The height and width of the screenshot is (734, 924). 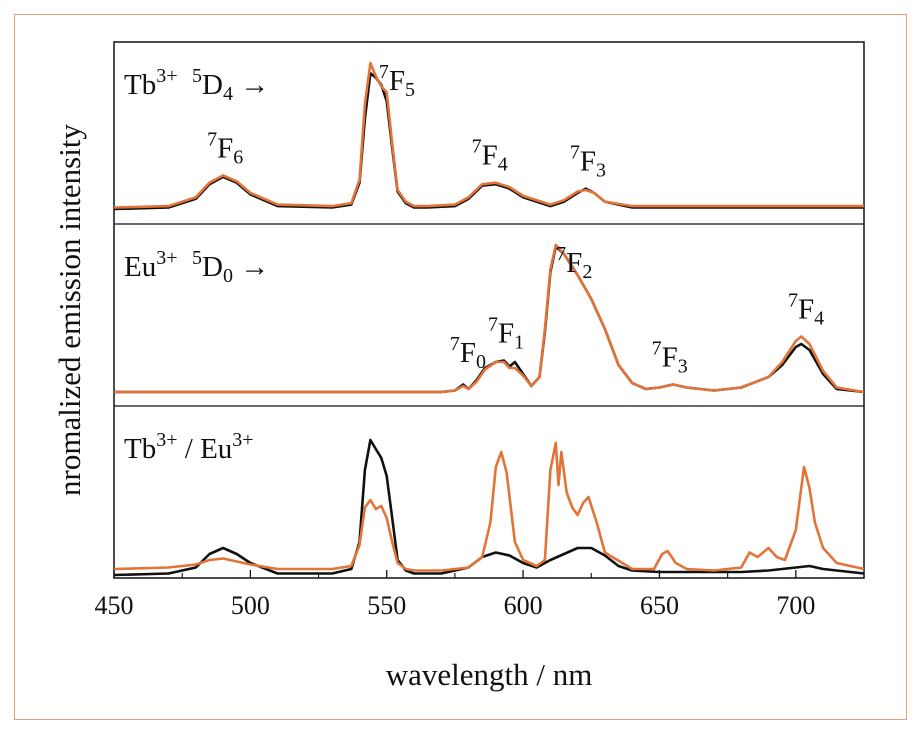 What do you see at coordinates (250, 605) in the screenshot?
I see `x-tick-label-500: 500` at bounding box center [250, 605].